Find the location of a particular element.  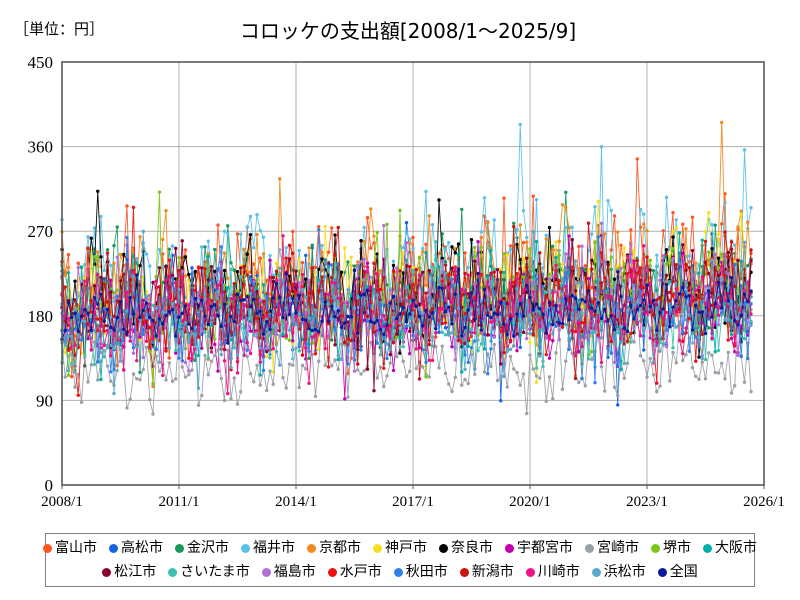

legend-item-京都市: 京都市 is located at coordinates (334, 548).